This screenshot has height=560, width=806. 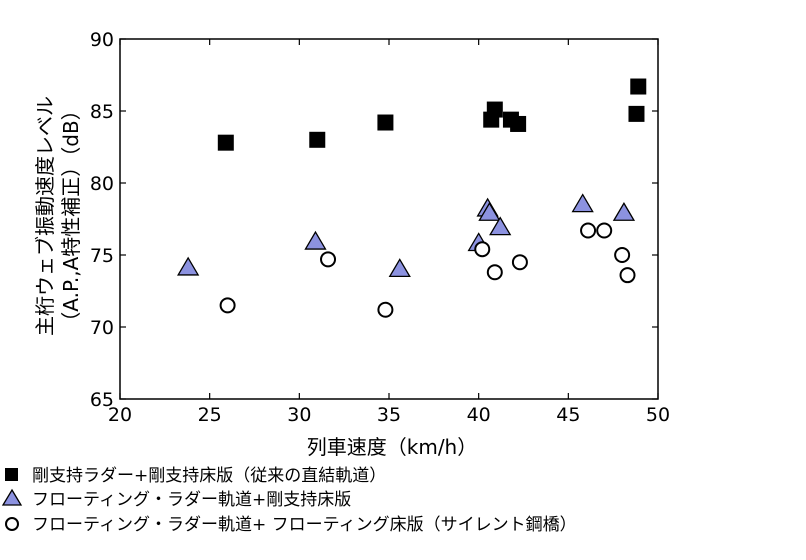 I want to click on x-tick-label: 50, so click(x=658, y=415).